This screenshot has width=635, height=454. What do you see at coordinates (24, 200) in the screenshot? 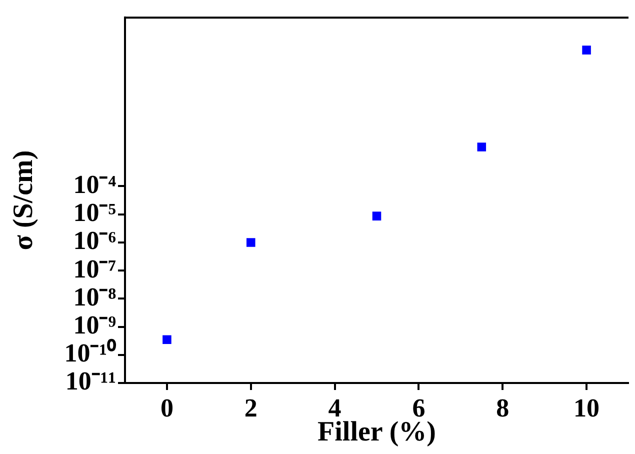
I see `y-axis-title: σ (S/cm)` at bounding box center [24, 200].